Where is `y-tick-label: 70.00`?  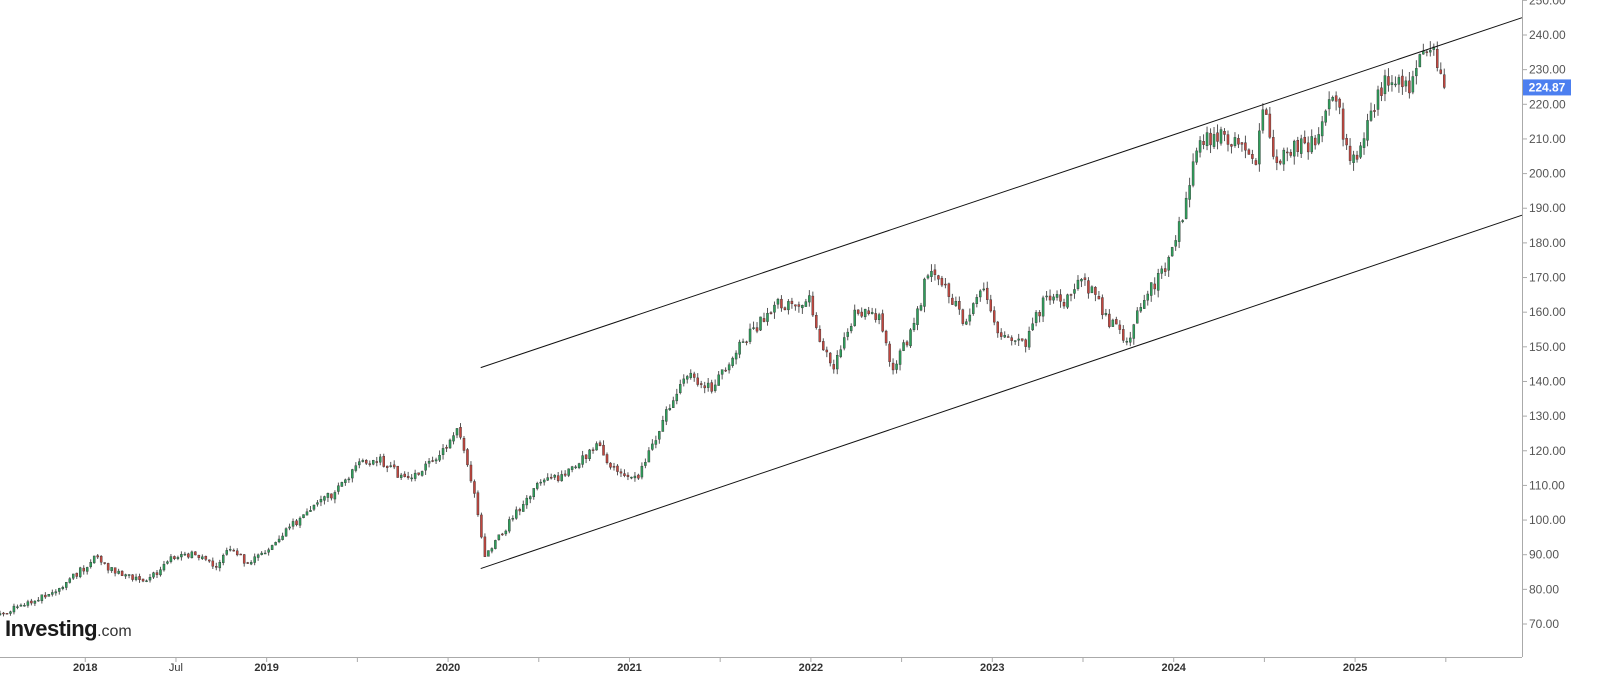
y-tick-label: 70.00 is located at coordinates (1544, 624).